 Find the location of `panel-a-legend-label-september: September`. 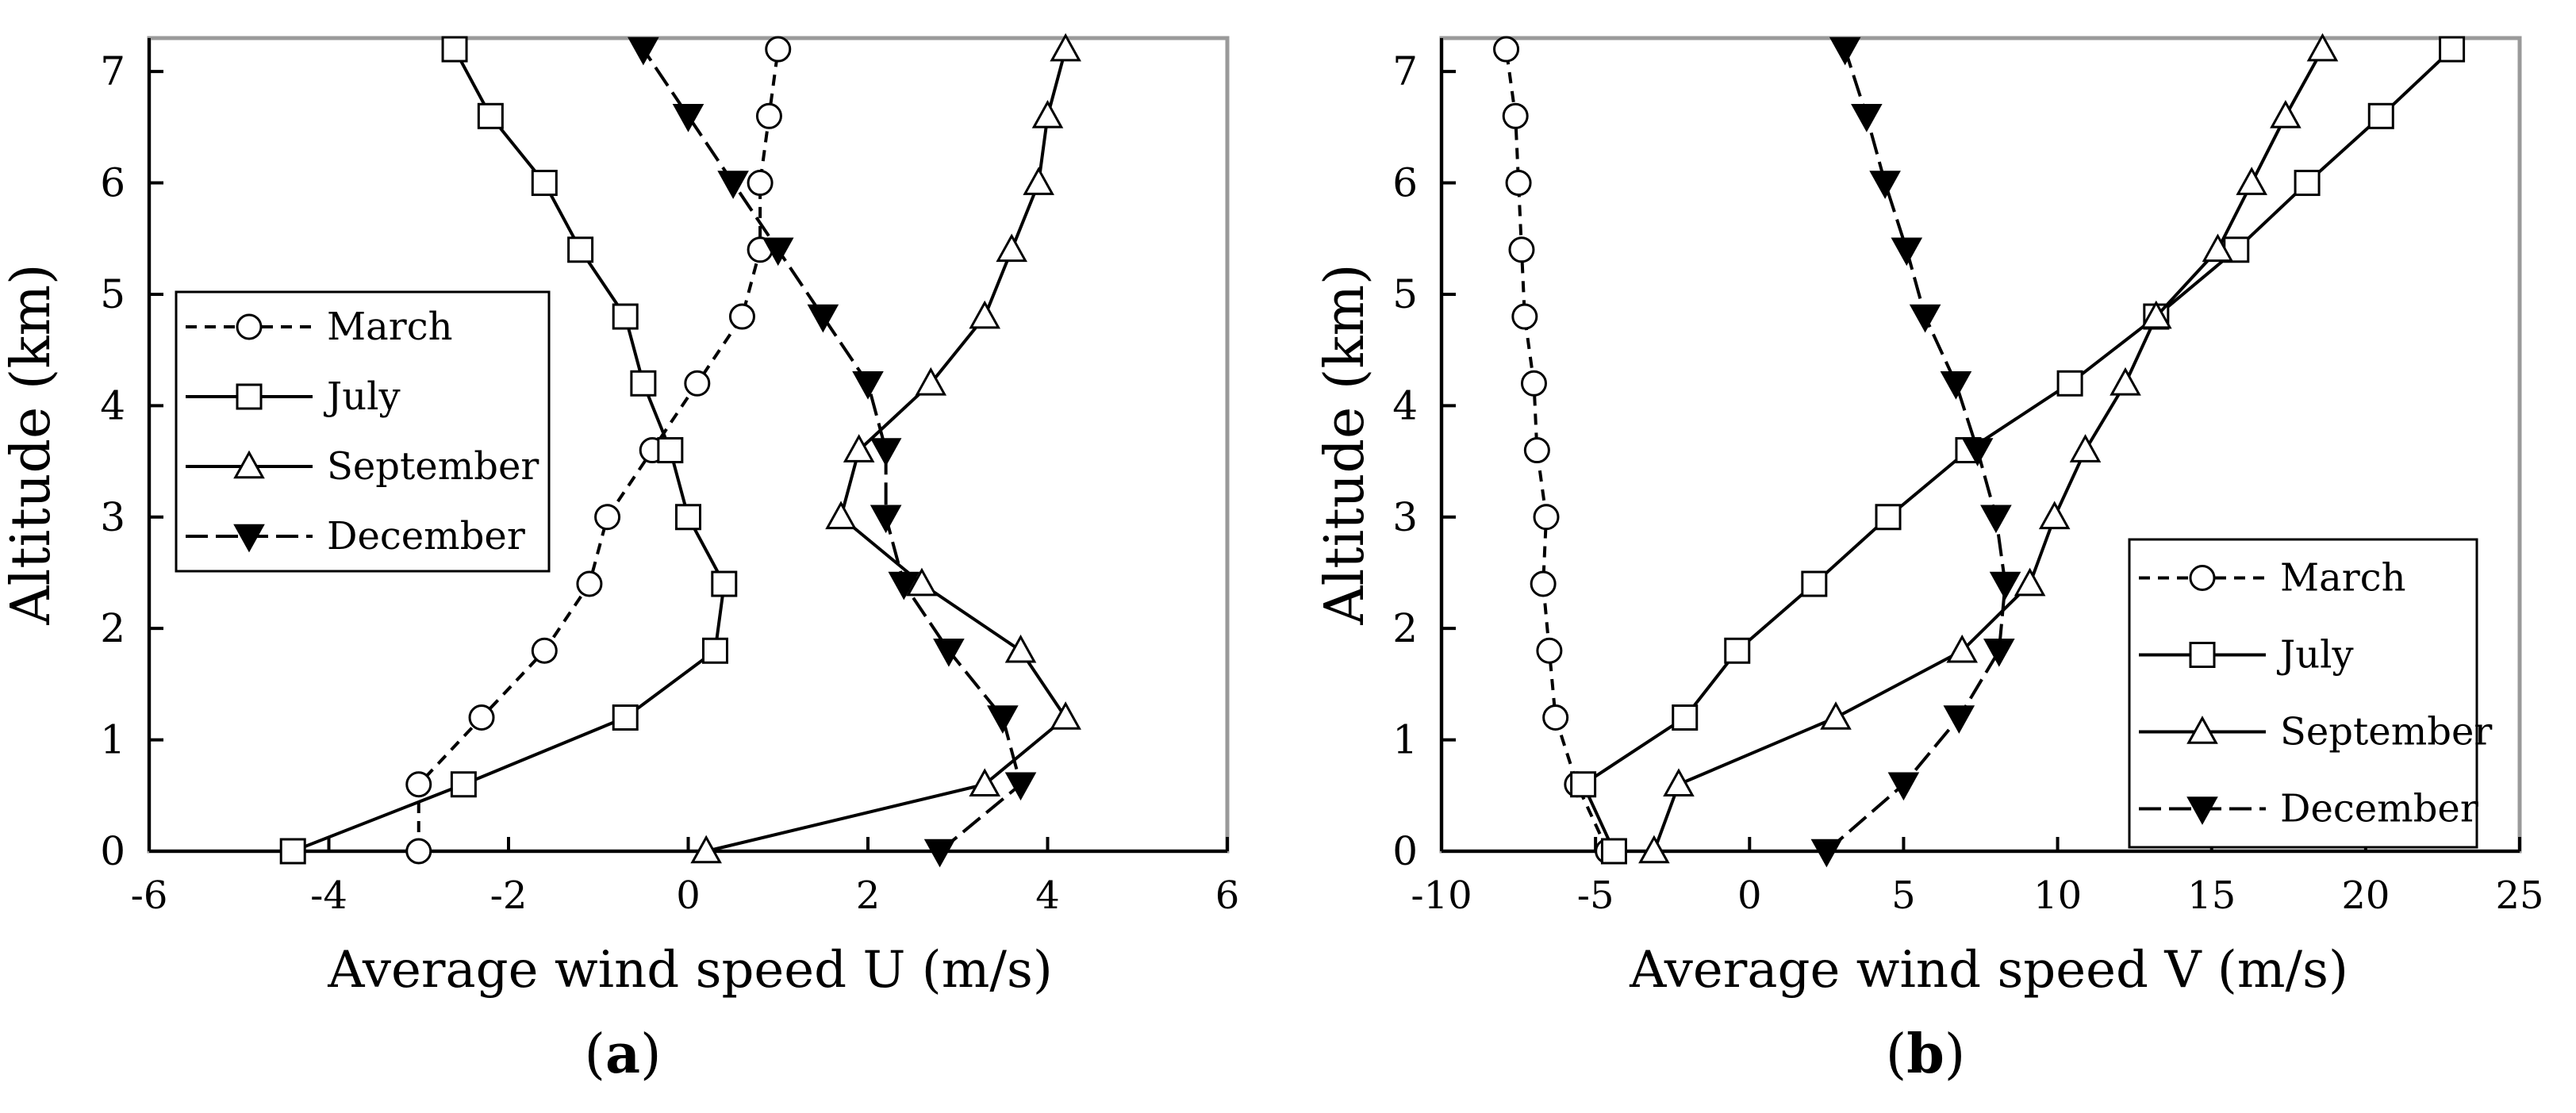

panel-a-legend-label-september: September is located at coordinates (433, 466).